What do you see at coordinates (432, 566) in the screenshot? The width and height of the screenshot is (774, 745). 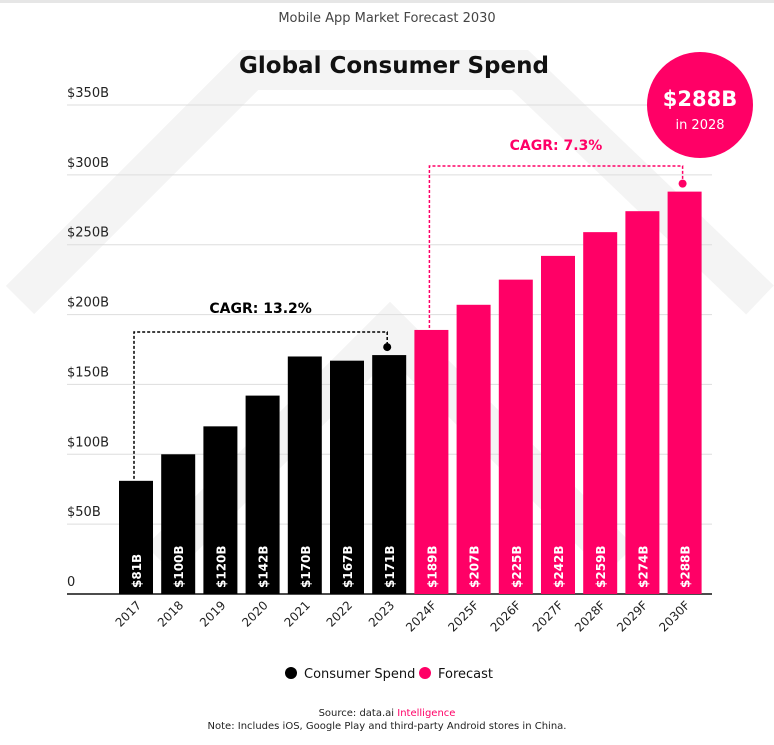 I see `bar-value-label: $189B` at bounding box center [432, 566].